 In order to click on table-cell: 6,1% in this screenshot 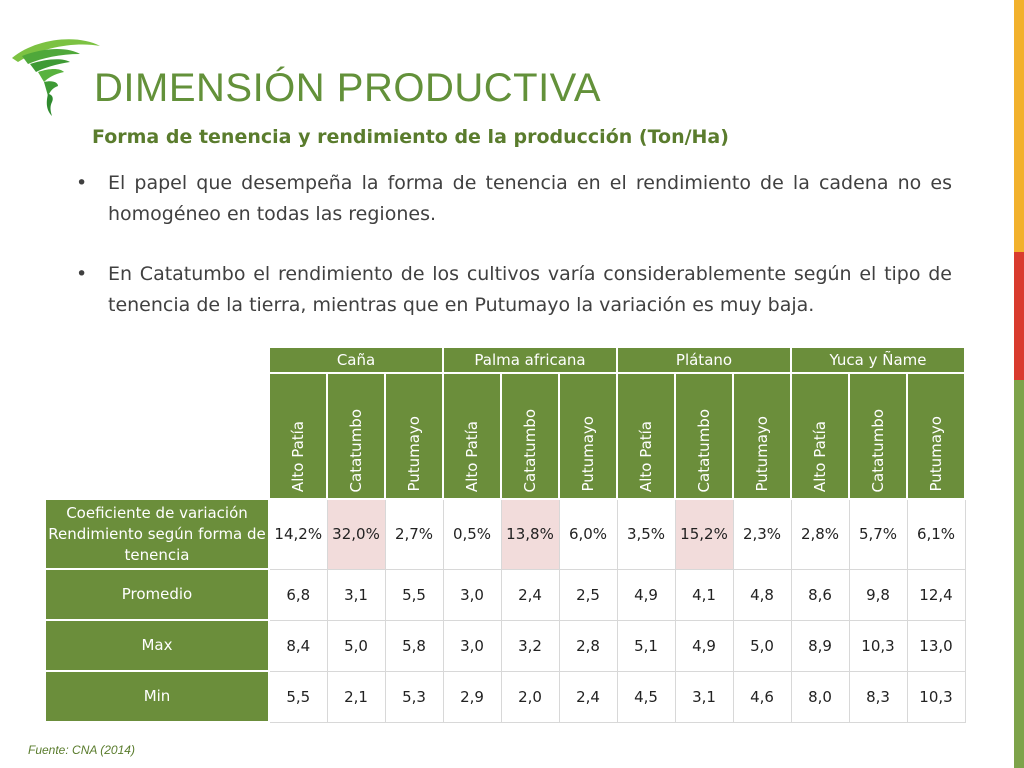, I will do `click(936, 534)`.